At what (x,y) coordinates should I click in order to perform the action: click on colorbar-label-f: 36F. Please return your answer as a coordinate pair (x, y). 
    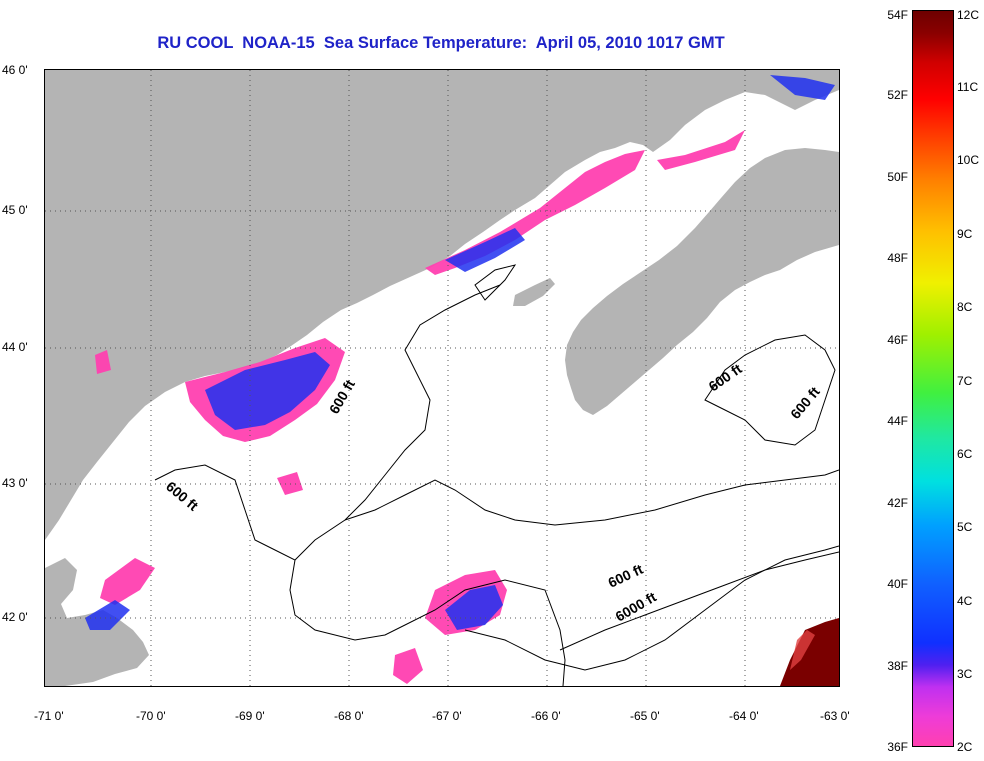
    Looking at the image, I should click on (897, 747).